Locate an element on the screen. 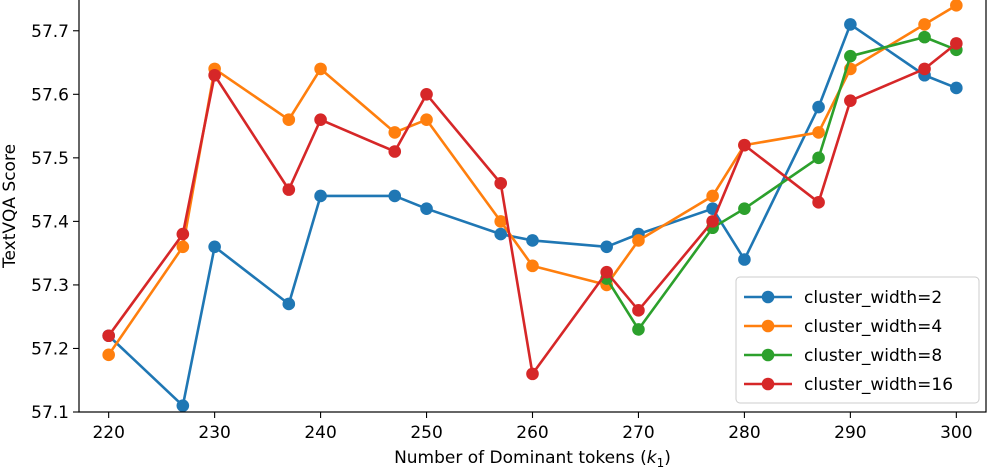 Image resolution: width=997 pixels, height=470 pixels. y-tick-label: 57.6 is located at coordinates (50, 95).